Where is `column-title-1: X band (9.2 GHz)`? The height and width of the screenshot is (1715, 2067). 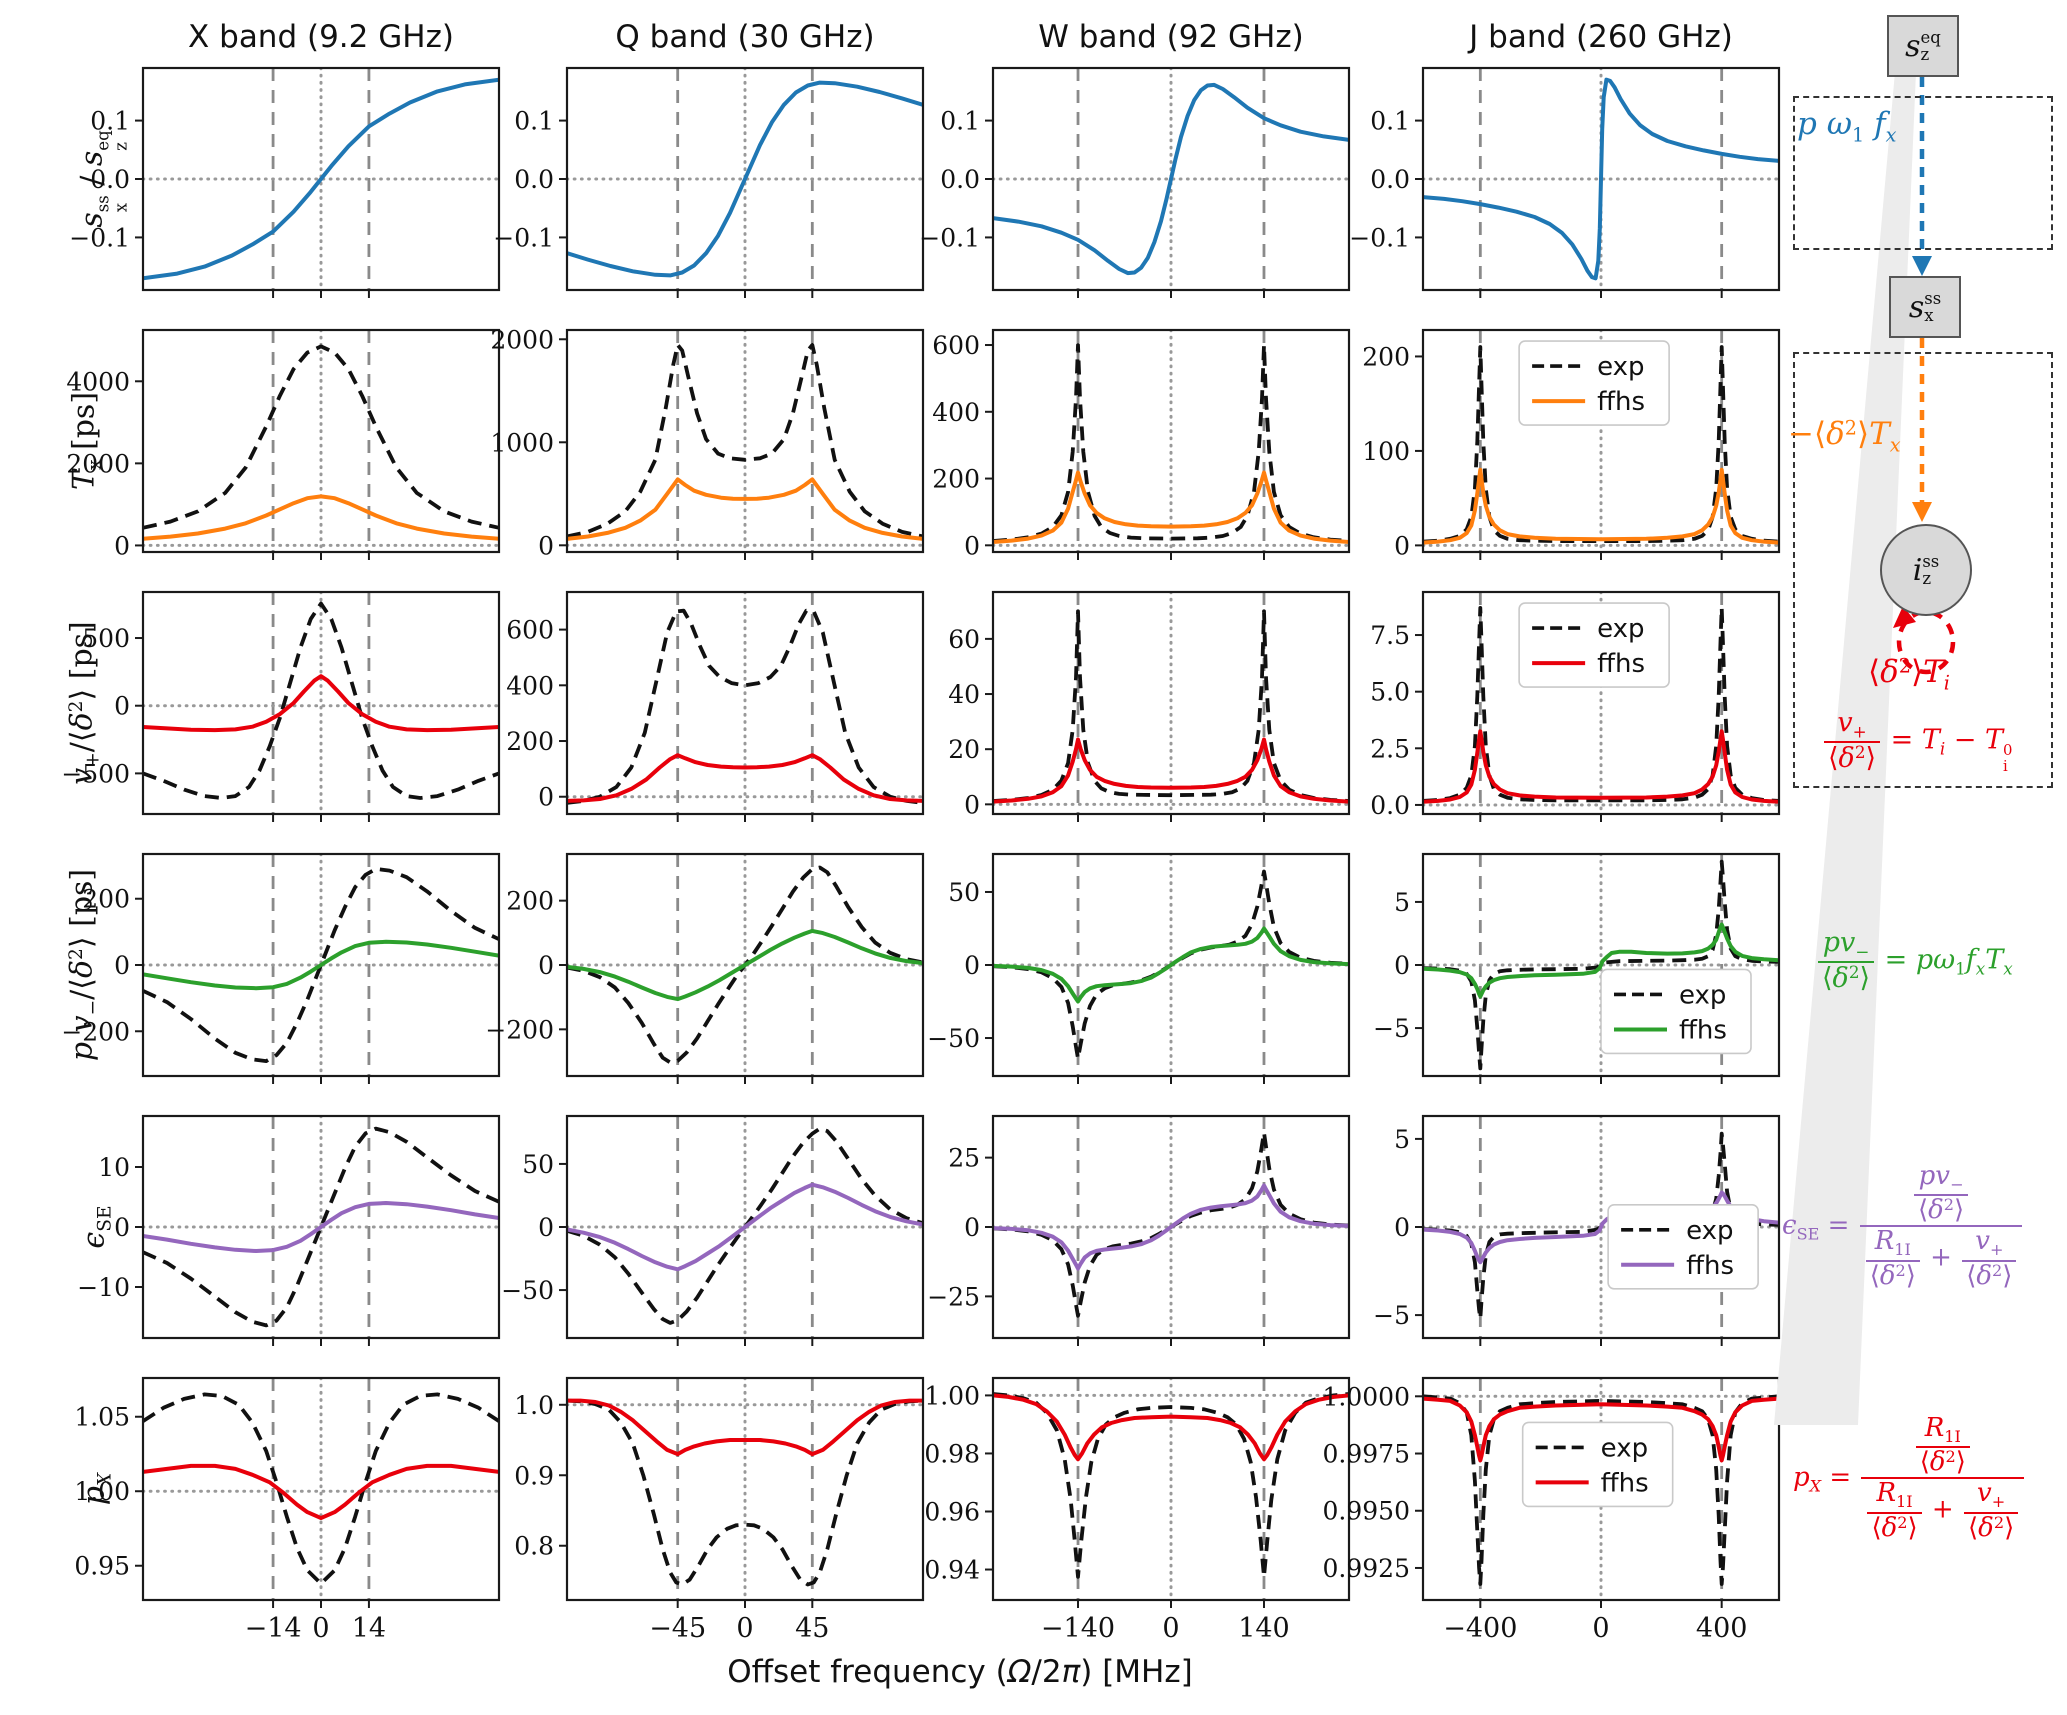 column-title-1: X band (9.2 GHz) is located at coordinates (321, 37).